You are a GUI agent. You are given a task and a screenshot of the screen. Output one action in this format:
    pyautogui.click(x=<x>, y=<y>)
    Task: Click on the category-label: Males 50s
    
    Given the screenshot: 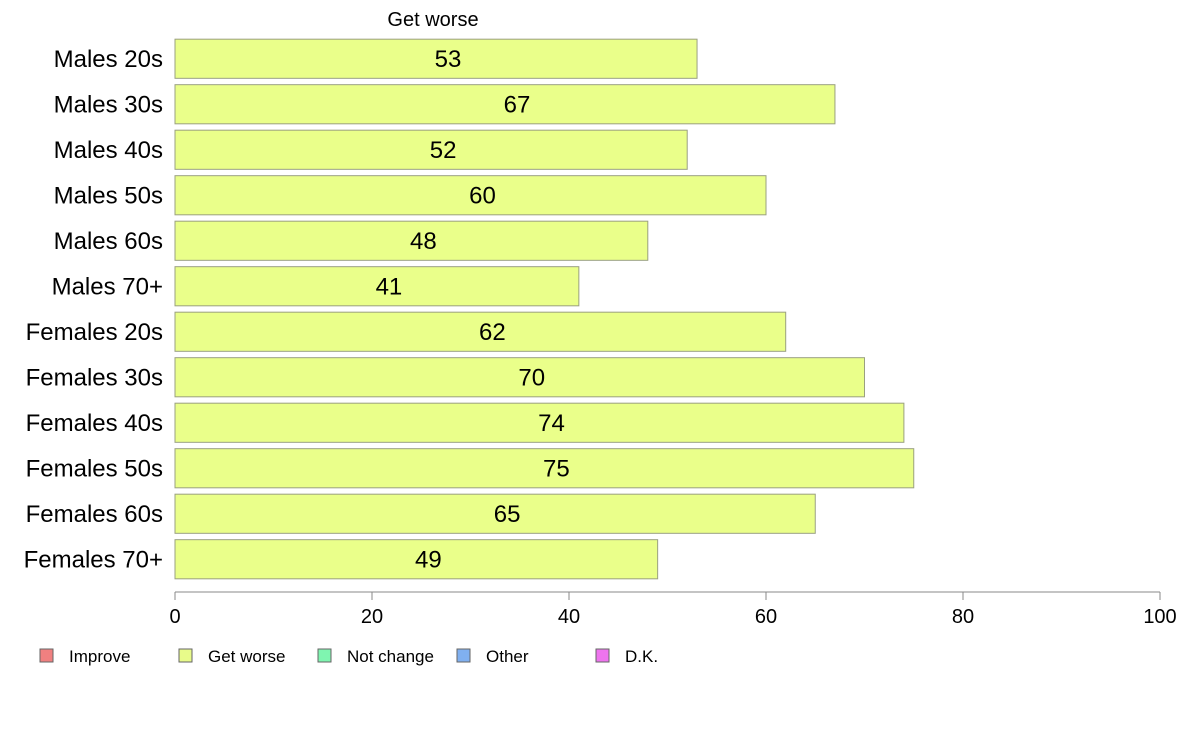 What is the action you would take?
    pyautogui.click(x=108, y=195)
    